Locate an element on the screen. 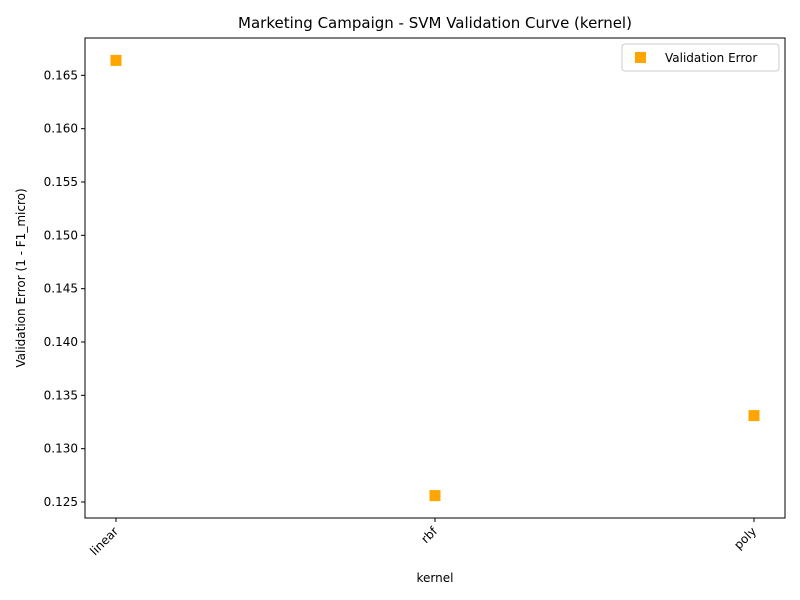  legend: Validation Error is located at coordinates (700, 57).